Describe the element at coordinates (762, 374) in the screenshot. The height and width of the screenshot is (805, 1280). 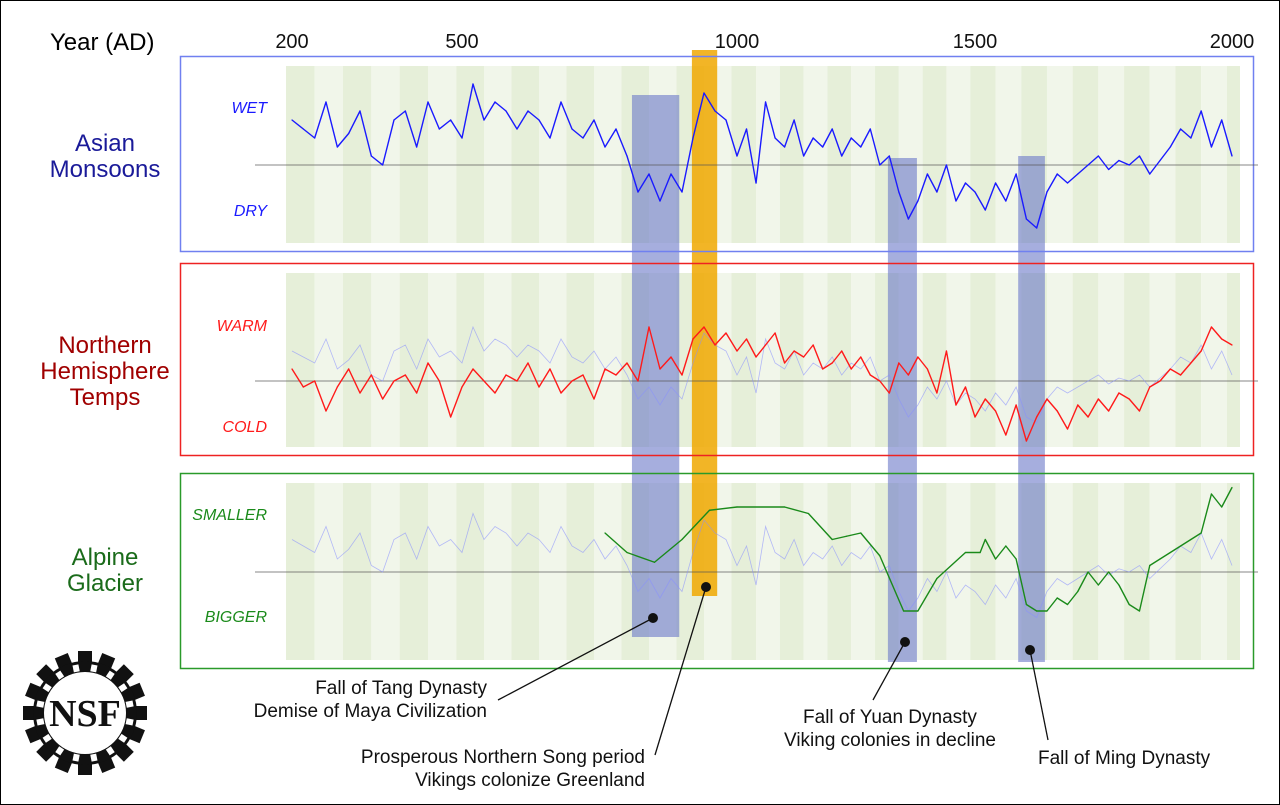
I see `faded-monsoon-series` at that location.